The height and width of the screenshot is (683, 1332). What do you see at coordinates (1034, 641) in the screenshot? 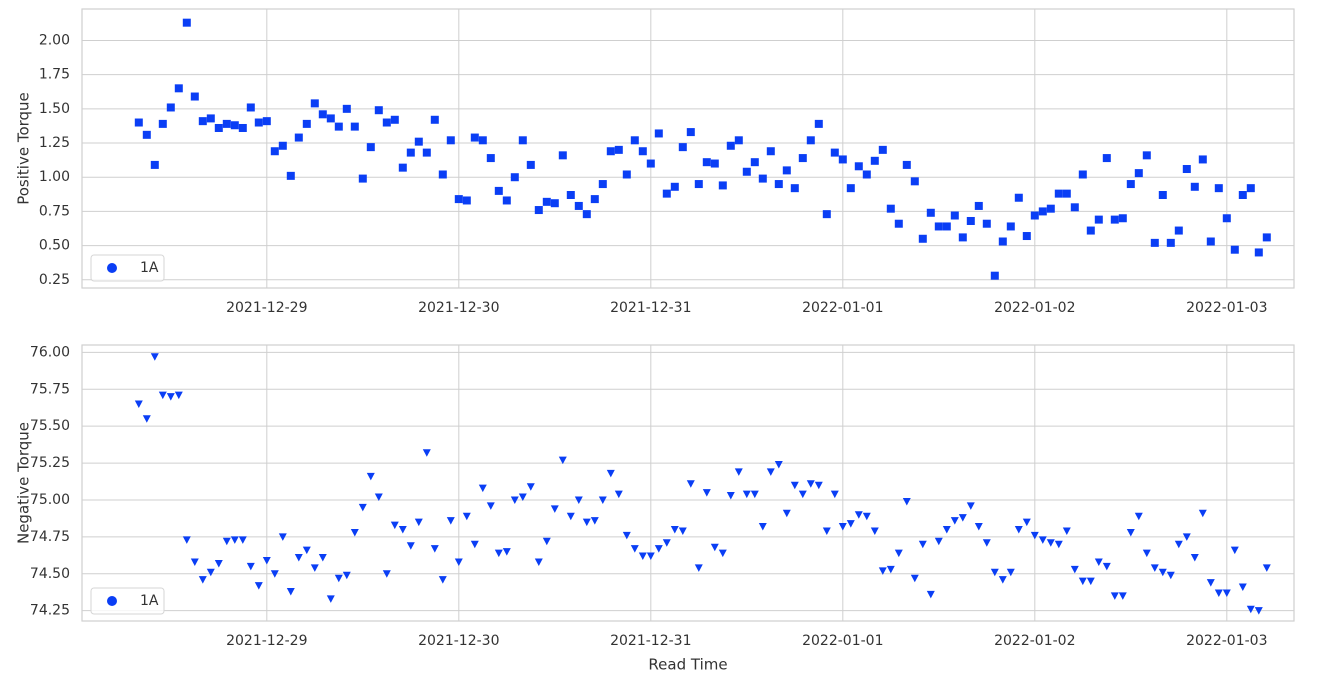
I see `x-tick-label: 2022-01-02` at bounding box center [1034, 641].